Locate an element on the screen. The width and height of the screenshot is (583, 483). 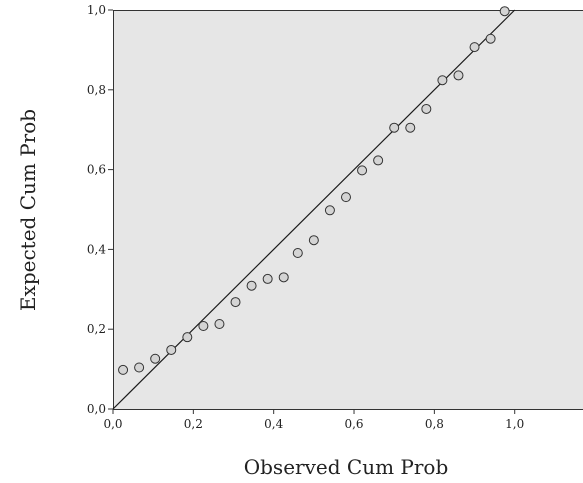
x-tick-label: 0,0 is located at coordinates (112, 424).